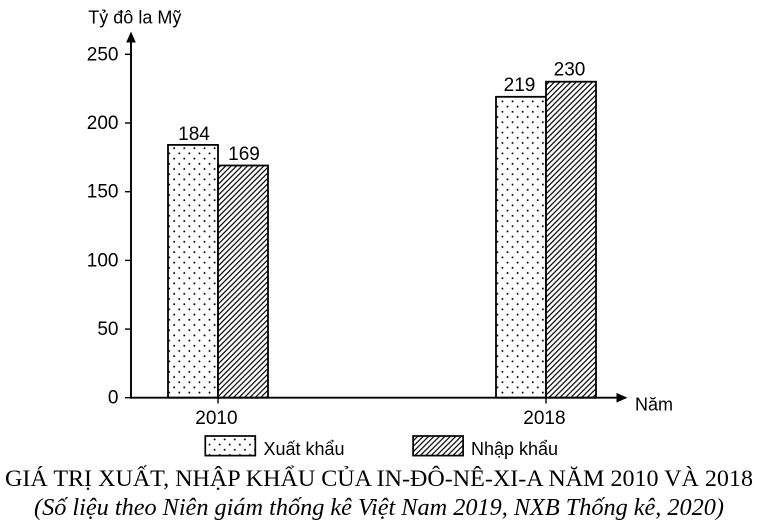 This screenshot has width=761, height=528. What do you see at coordinates (103, 54) in the screenshot?
I see `svg-text: 250` at bounding box center [103, 54].